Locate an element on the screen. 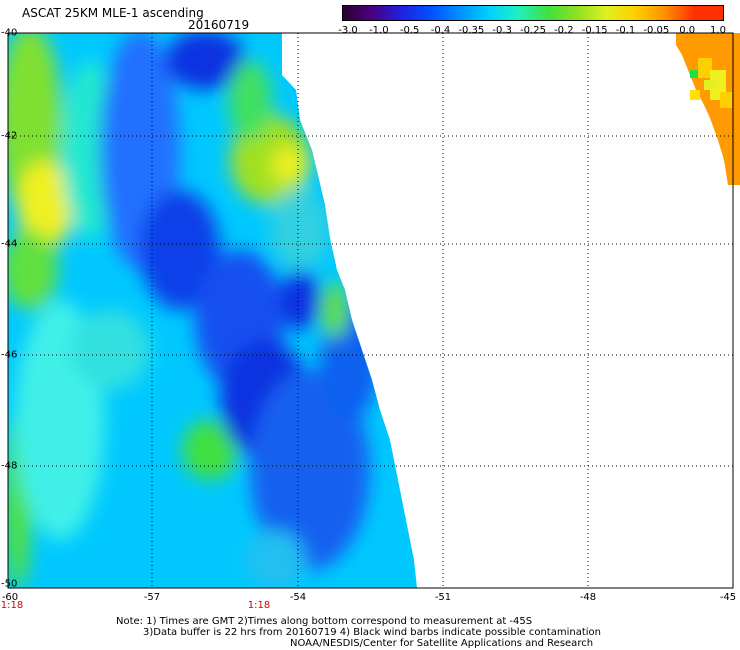 The width and height of the screenshot is (740, 650). lon-label-57: -57 is located at coordinates (152, 597).